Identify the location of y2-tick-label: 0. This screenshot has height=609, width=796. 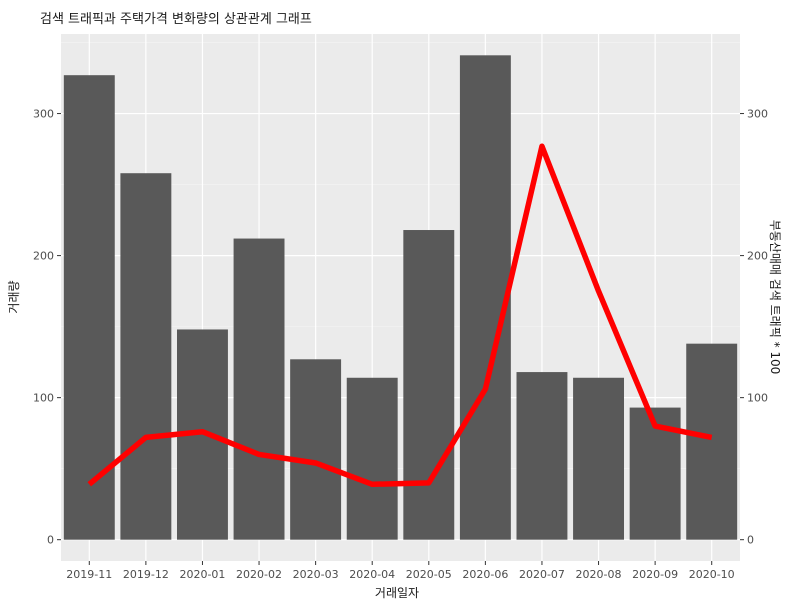
(750, 540).